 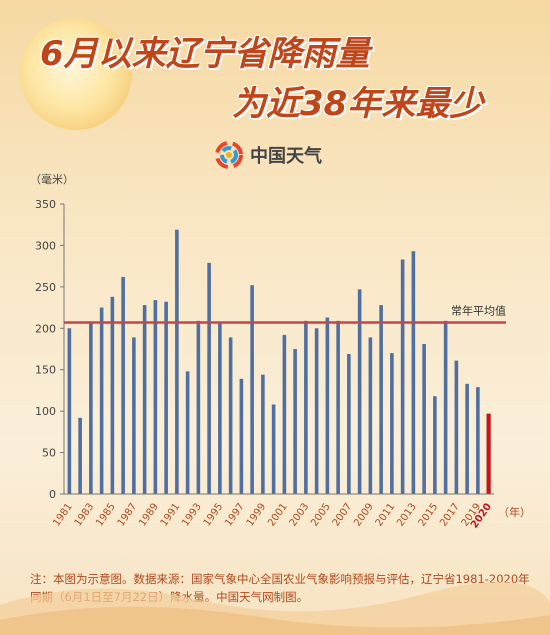 I want to click on brand: 中国天气, so click(x=268, y=155).